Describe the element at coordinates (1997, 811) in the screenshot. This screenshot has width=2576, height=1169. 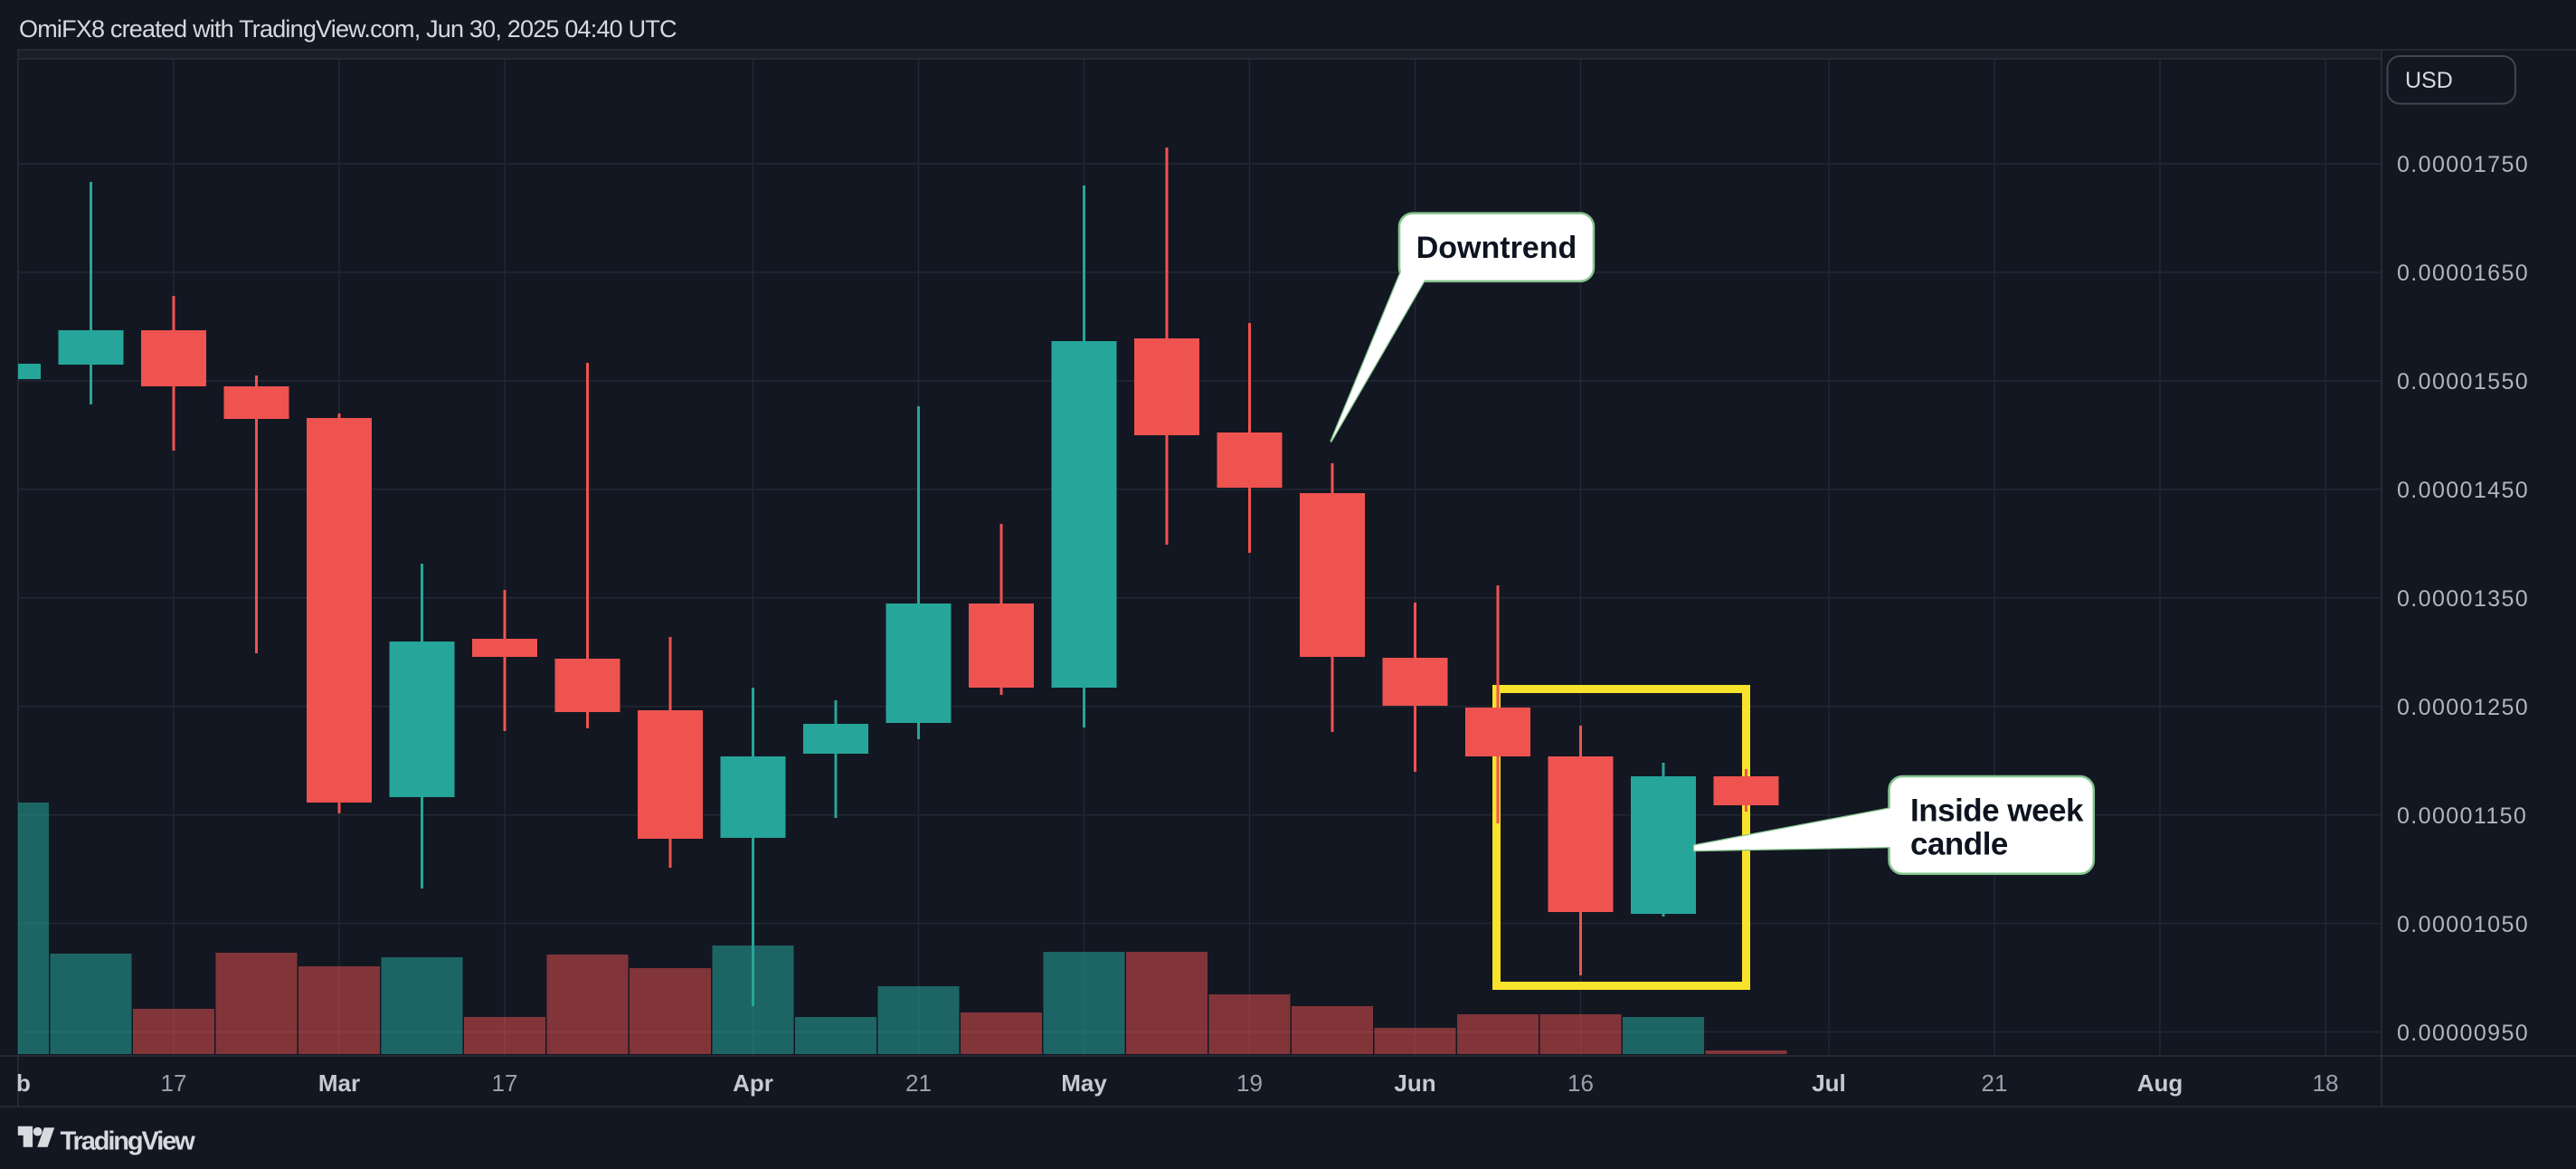
I see `svg-text: Inside week` at that location.